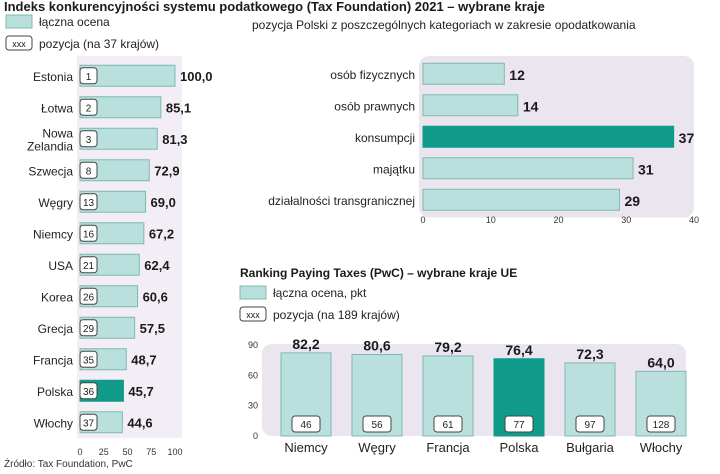  Describe the element at coordinates (57, 133) in the screenshot. I see `chart1-category-label: Nowa` at that location.